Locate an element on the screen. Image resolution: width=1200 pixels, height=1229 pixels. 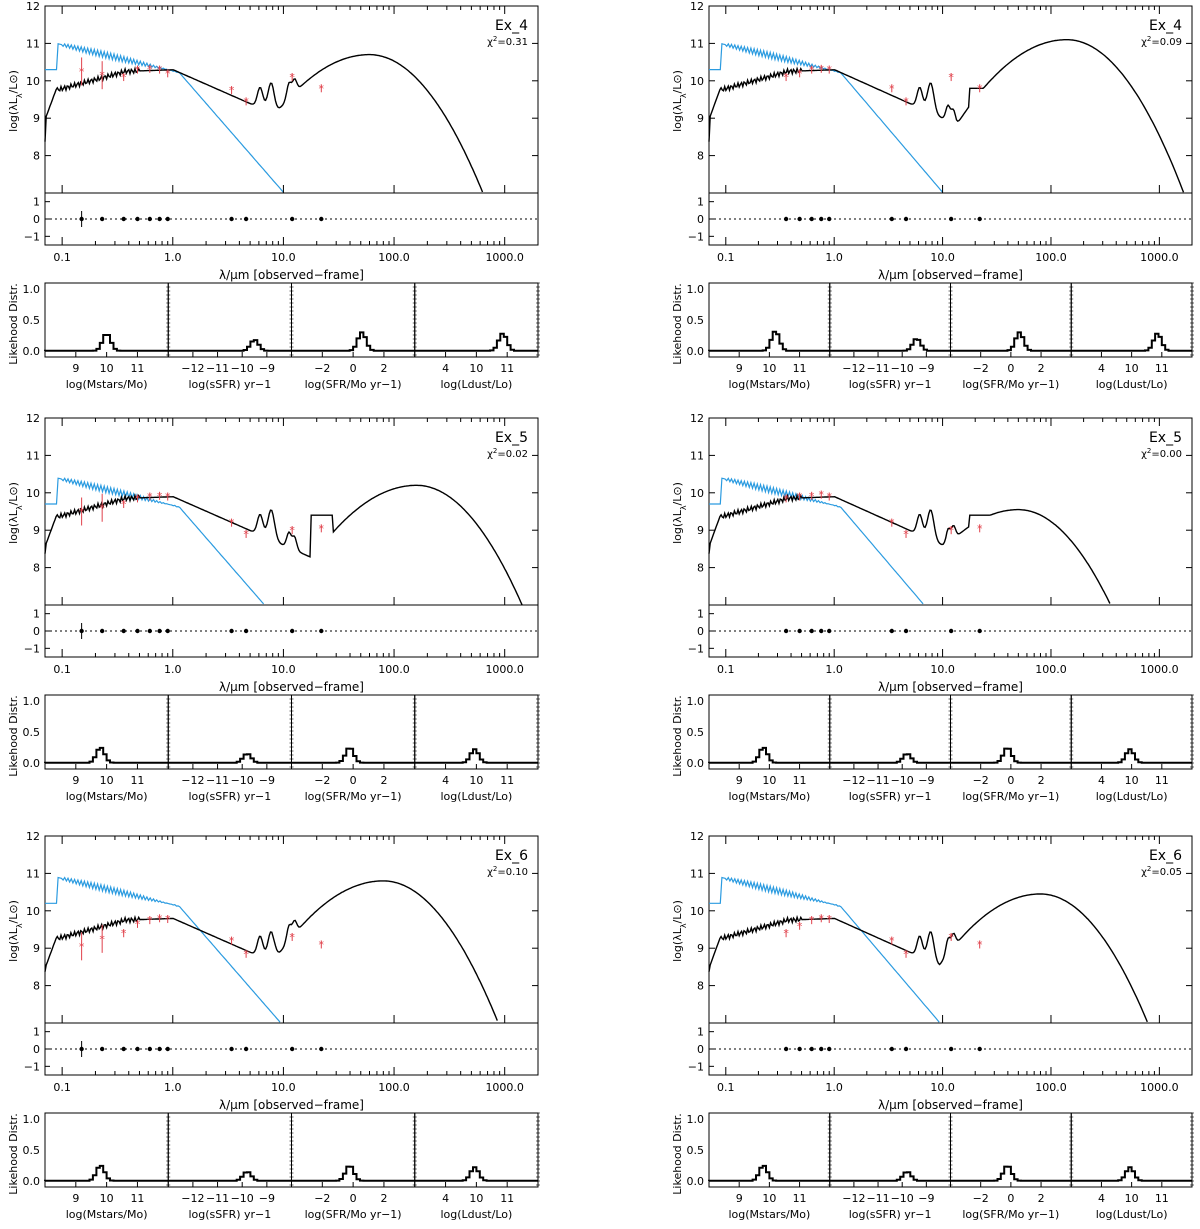
like-x-tick-label: −9 is located at coordinates (267, 1198).